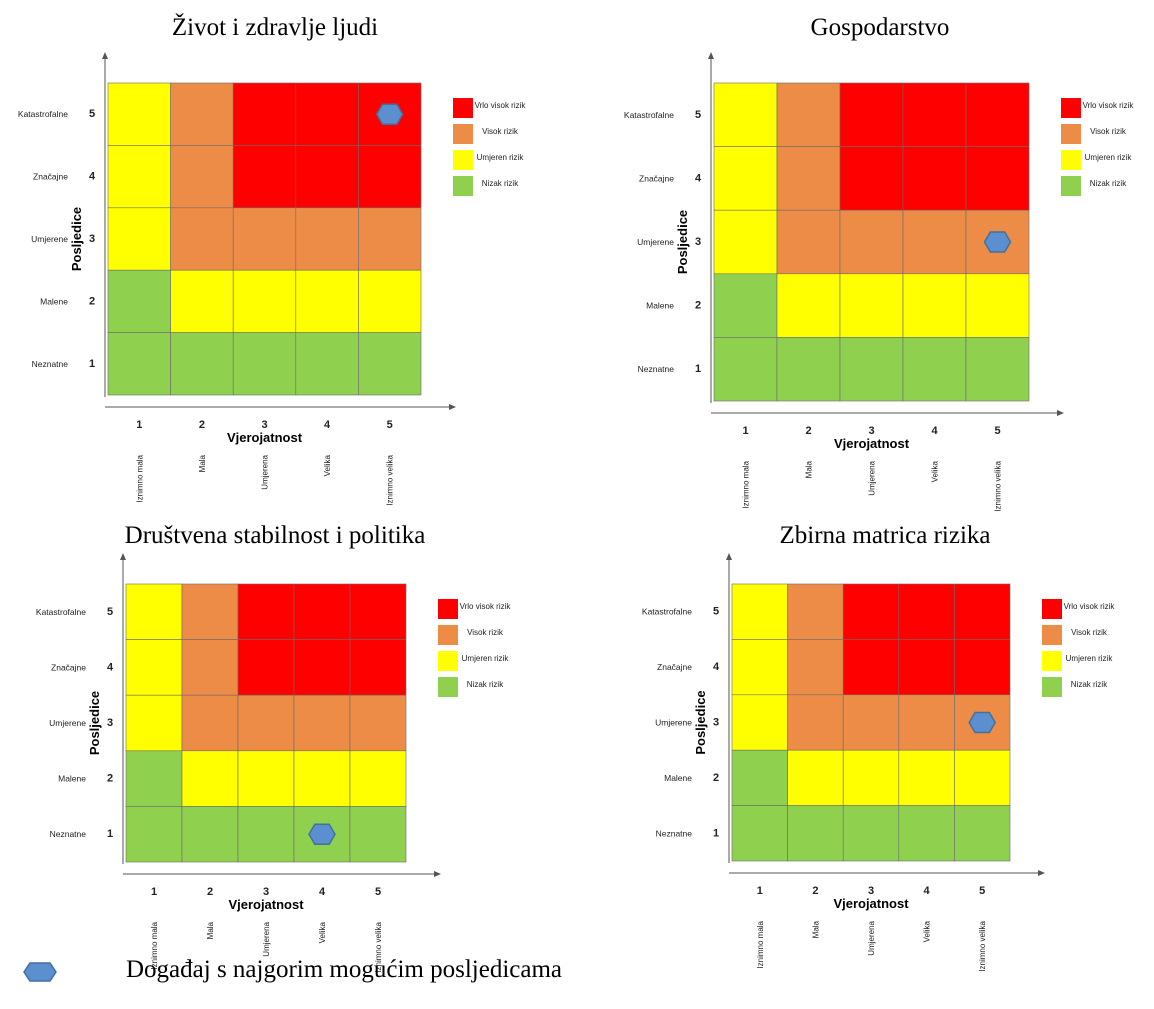 This screenshot has width=1154, height=1009. I want to click on x-axis-title: Vjerojatnost, so click(265, 437).